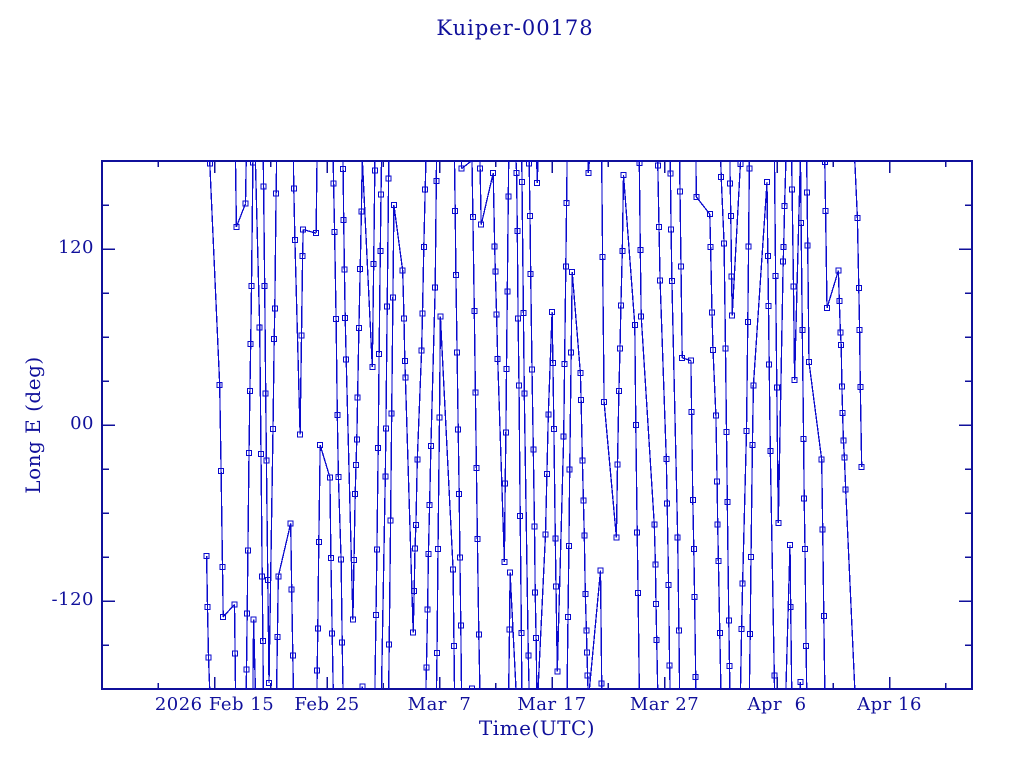  I want to click on x-tick-label: Mar 7, so click(439, 704).